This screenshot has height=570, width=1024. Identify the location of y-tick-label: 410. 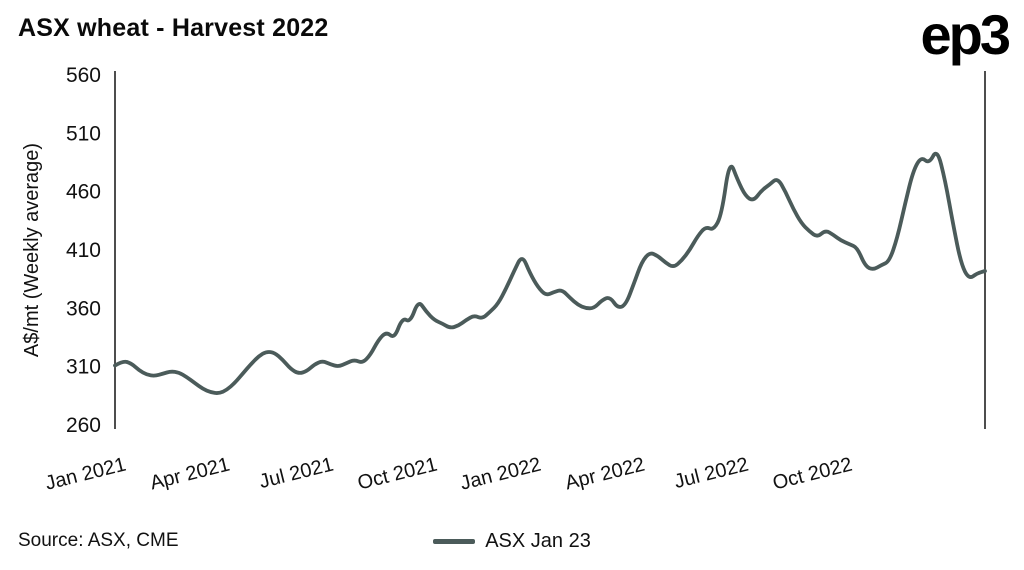
(83, 250).